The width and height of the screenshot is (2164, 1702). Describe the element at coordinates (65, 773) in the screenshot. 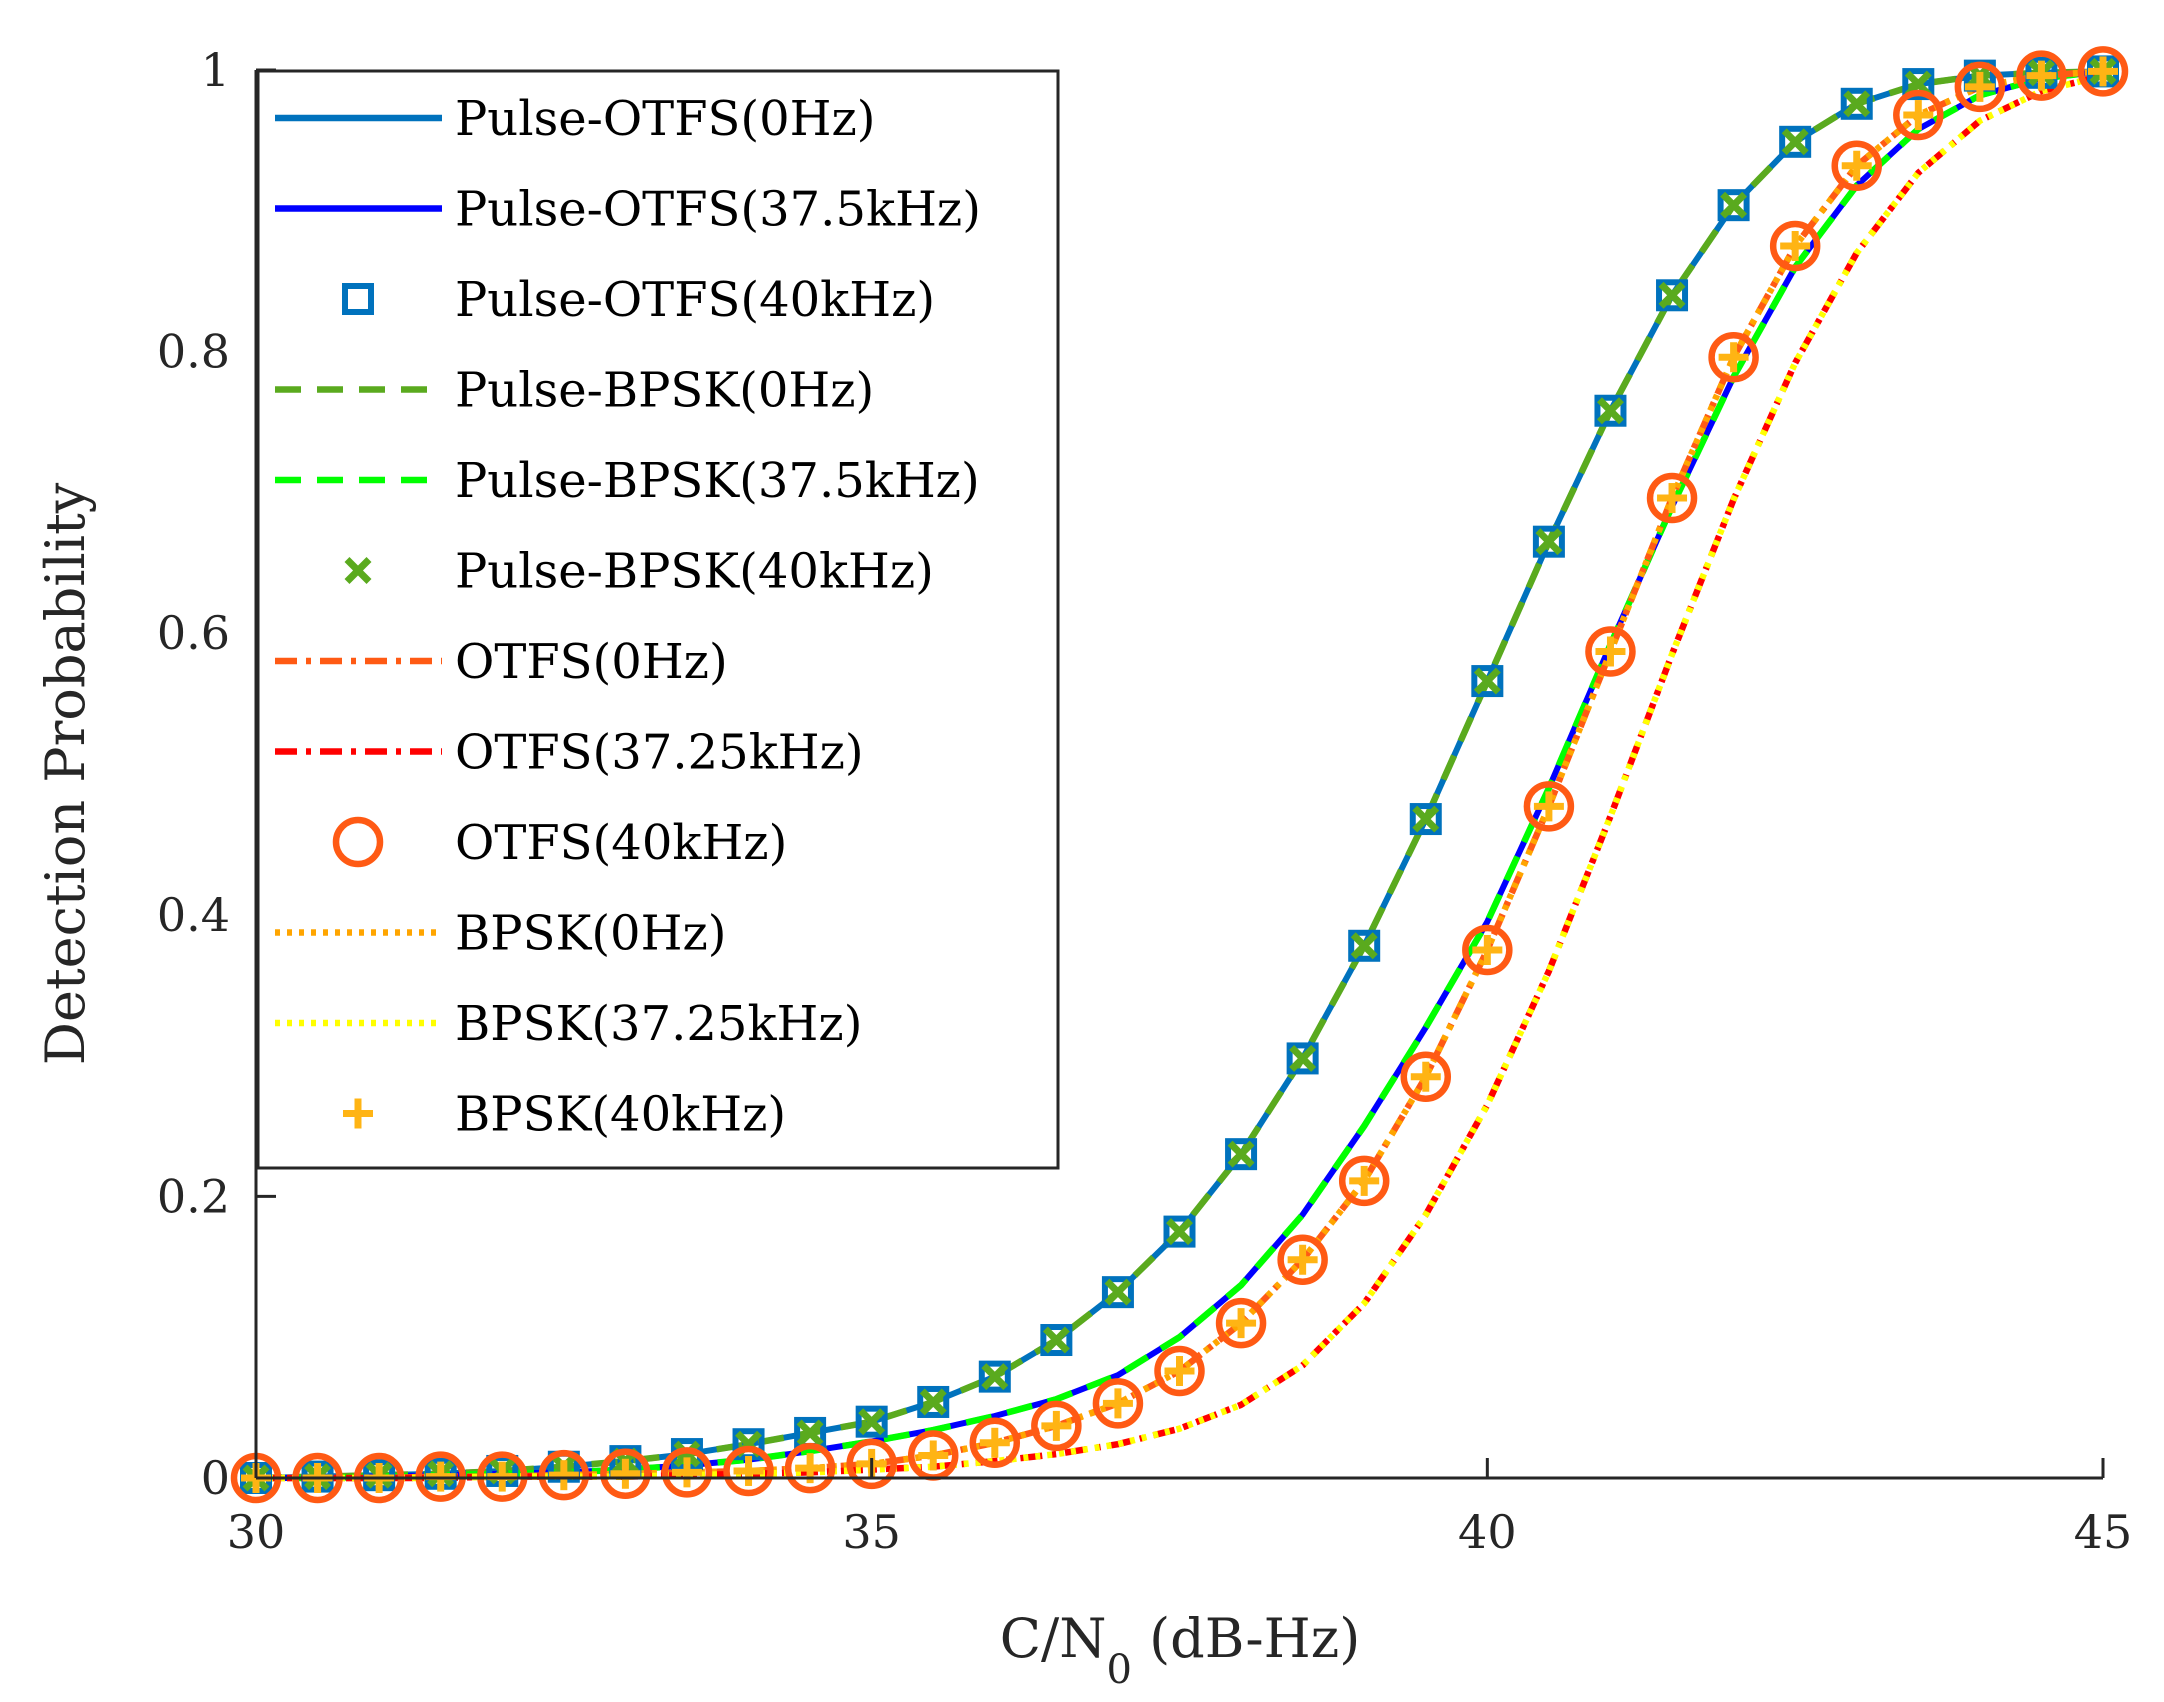

I see `y-axis-title: Detection Probability` at that location.